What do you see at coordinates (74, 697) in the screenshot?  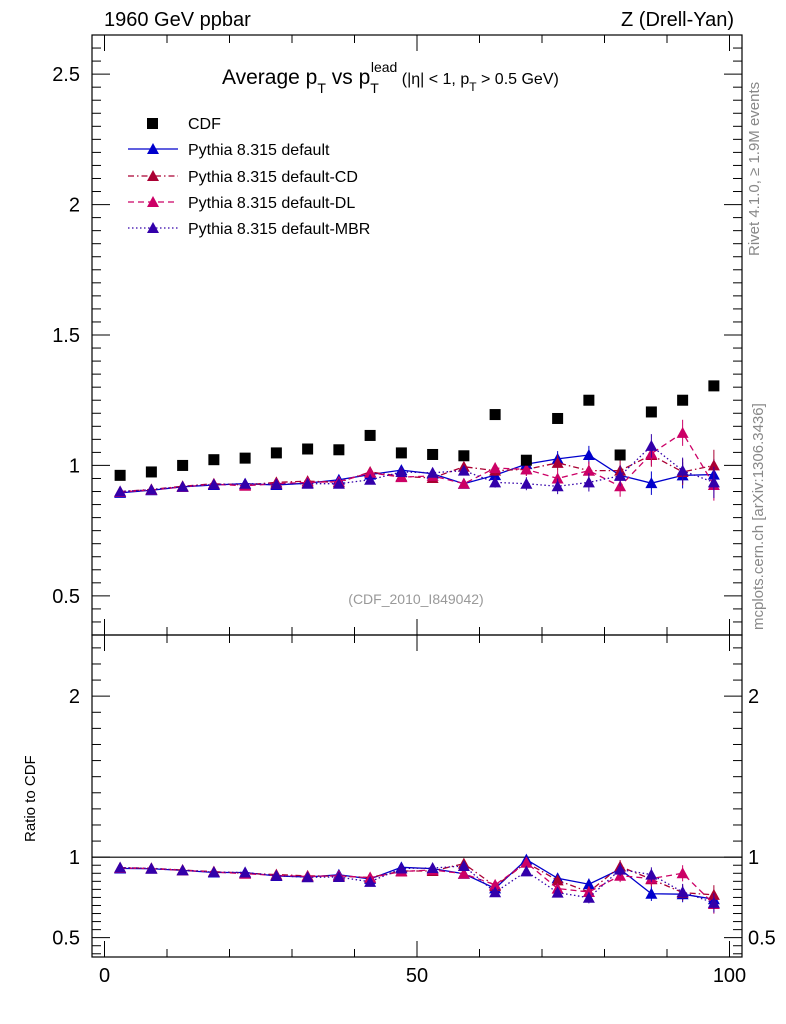 I see `ratio-y-tick-label: 2` at bounding box center [74, 697].